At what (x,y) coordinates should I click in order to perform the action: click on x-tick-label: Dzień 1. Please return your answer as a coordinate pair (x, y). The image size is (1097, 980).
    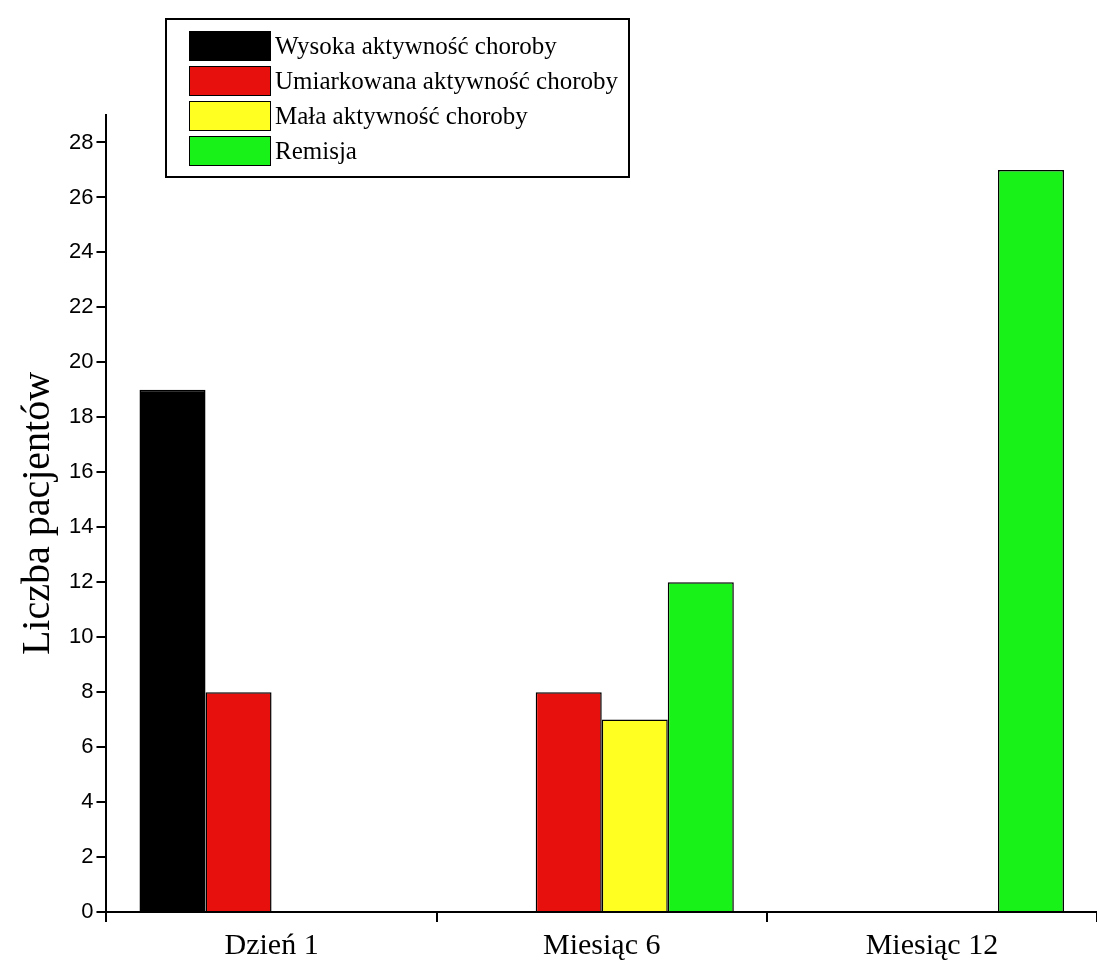
    Looking at the image, I should click on (271, 943).